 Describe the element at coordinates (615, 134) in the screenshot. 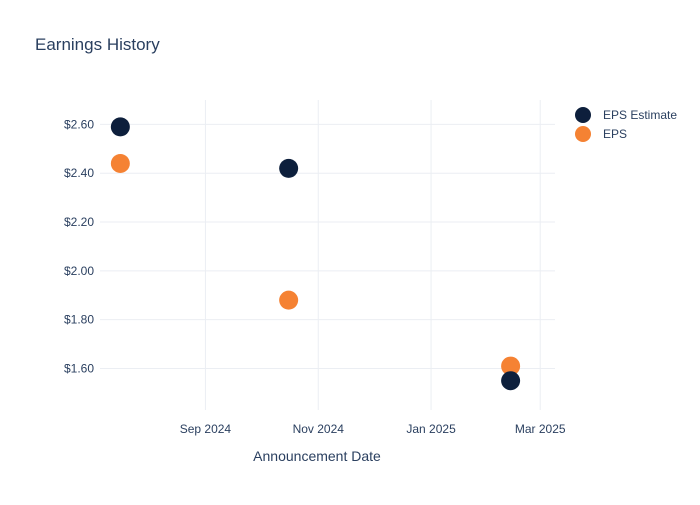

I see `legend-label-eps: EPS` at that location.